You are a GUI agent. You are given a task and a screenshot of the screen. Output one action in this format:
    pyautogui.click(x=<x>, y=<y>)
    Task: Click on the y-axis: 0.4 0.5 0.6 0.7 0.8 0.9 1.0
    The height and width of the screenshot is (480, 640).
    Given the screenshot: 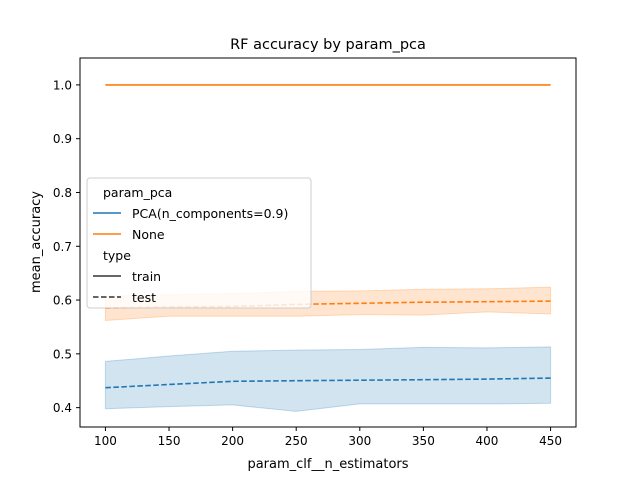 What is the action you would take?
    pyautogui.click(x=66, y=246)
    